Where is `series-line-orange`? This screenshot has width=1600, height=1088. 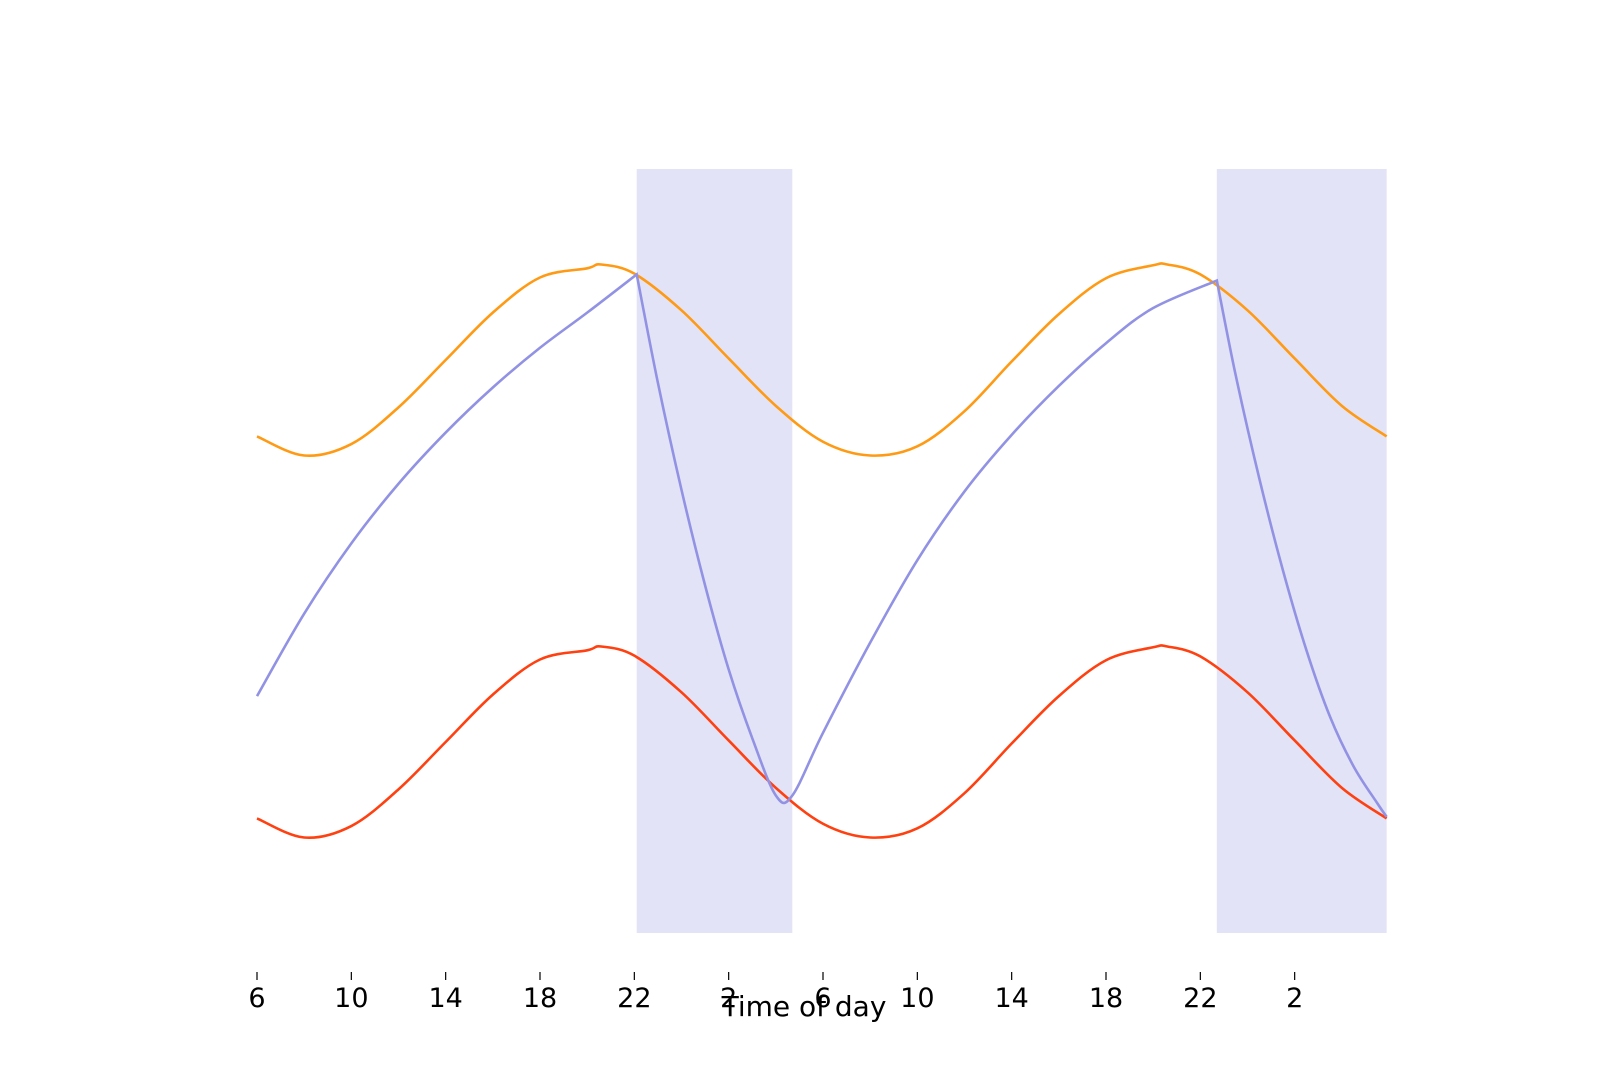
series-line-orange is located at coordinates (822, 360).